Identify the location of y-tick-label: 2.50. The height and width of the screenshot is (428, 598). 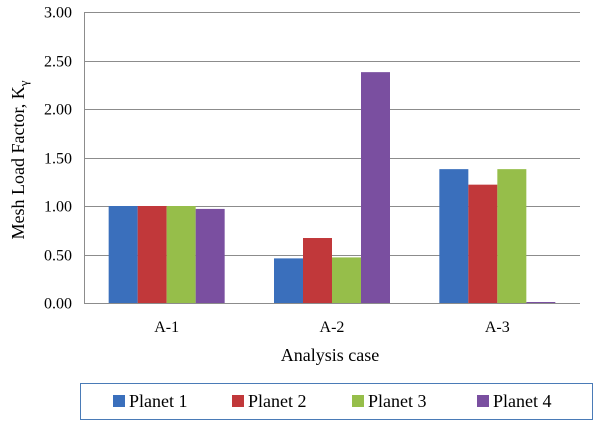
(58, 62).